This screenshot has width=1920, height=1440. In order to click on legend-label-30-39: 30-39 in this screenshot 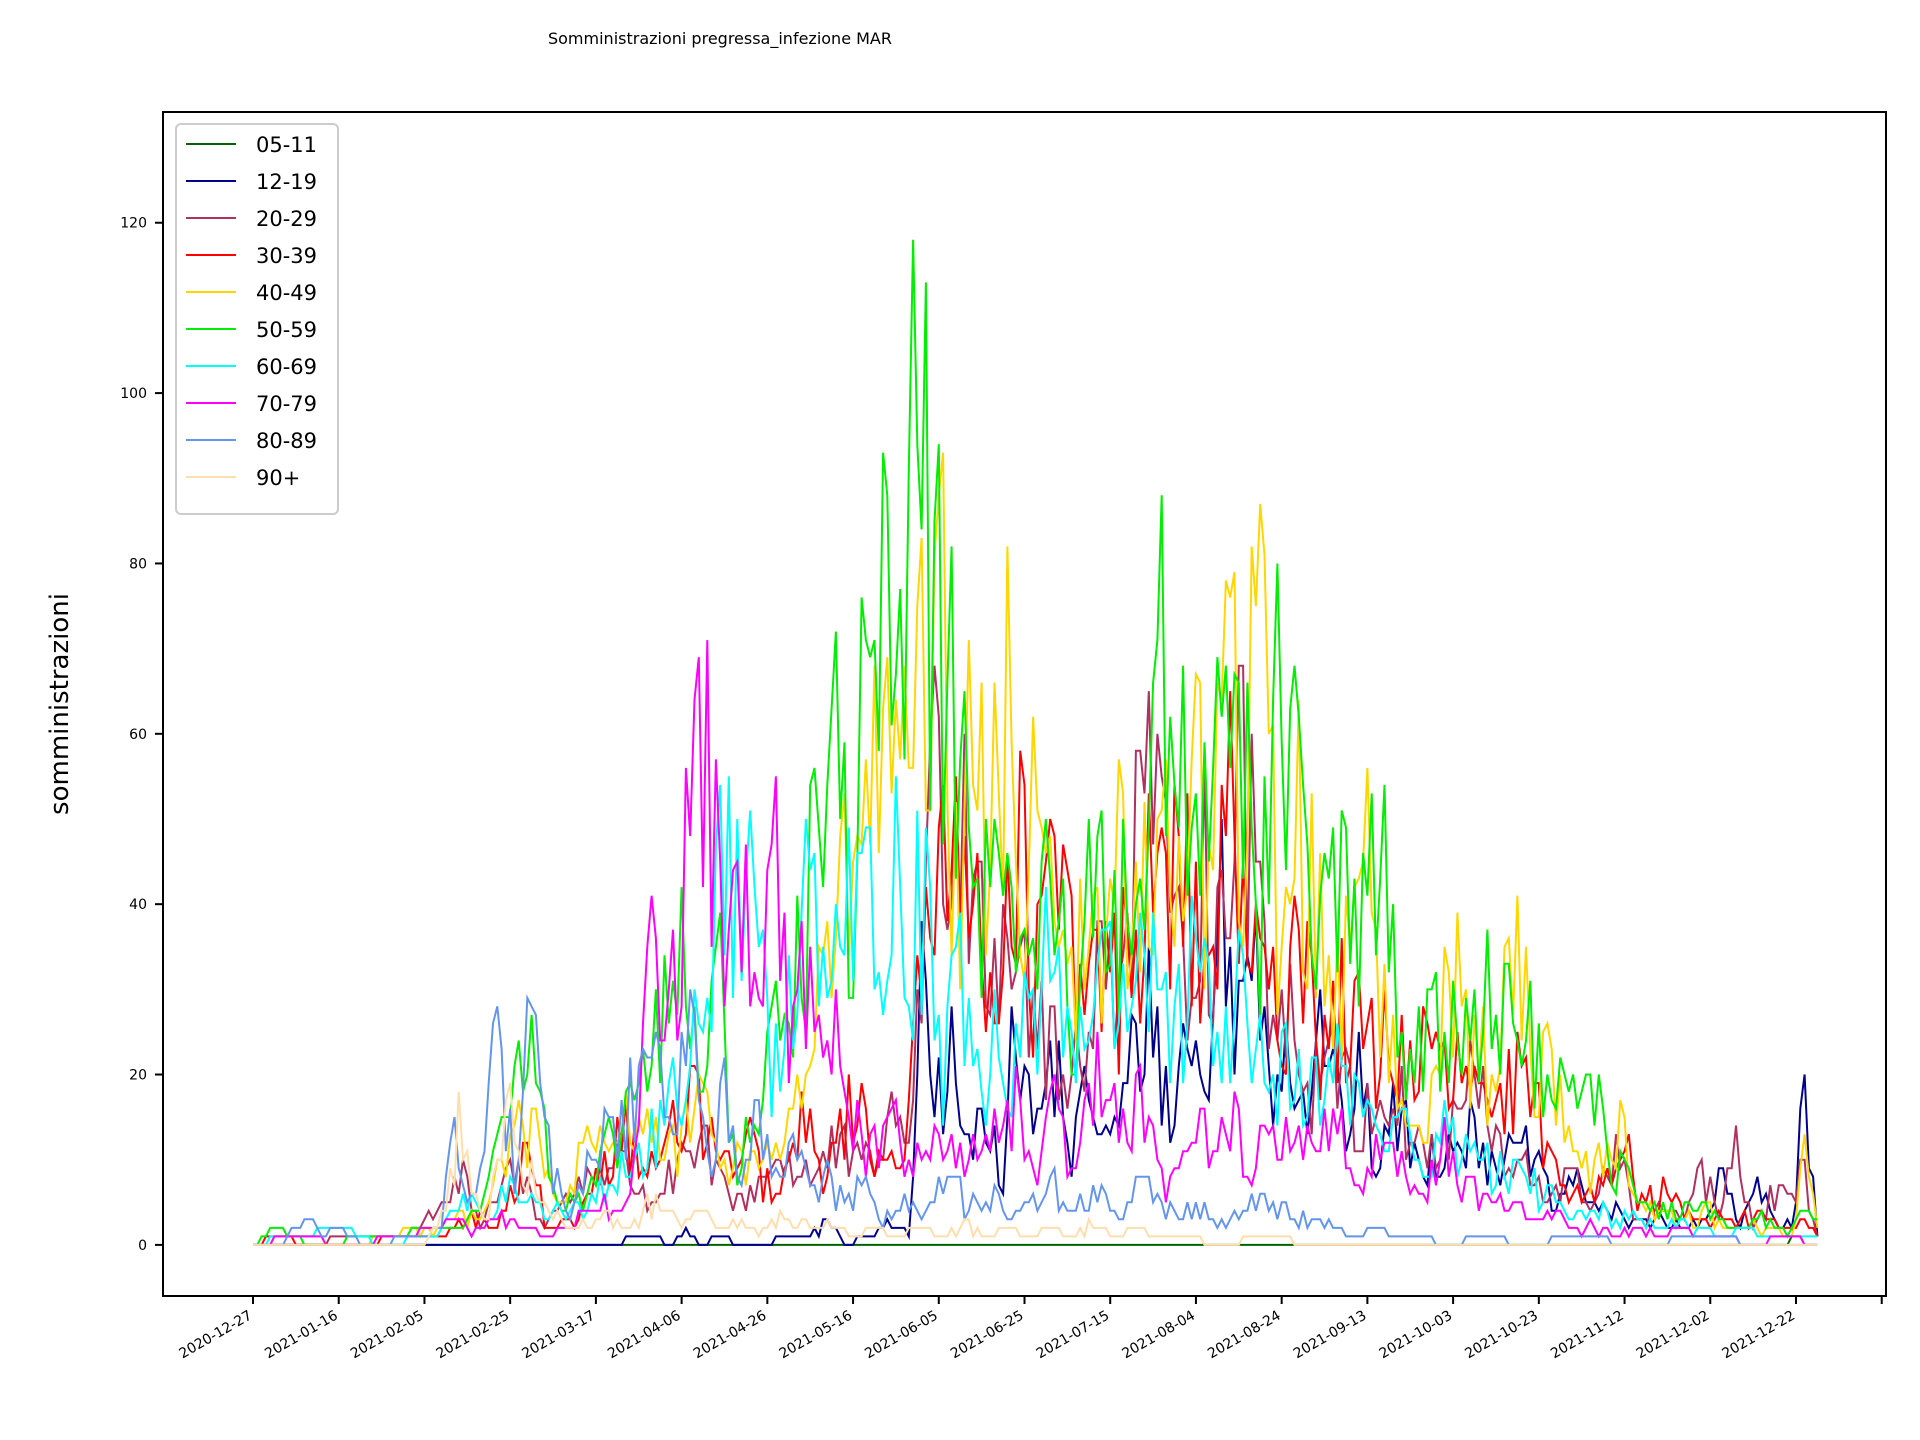, I will do `click(286, 256)`.